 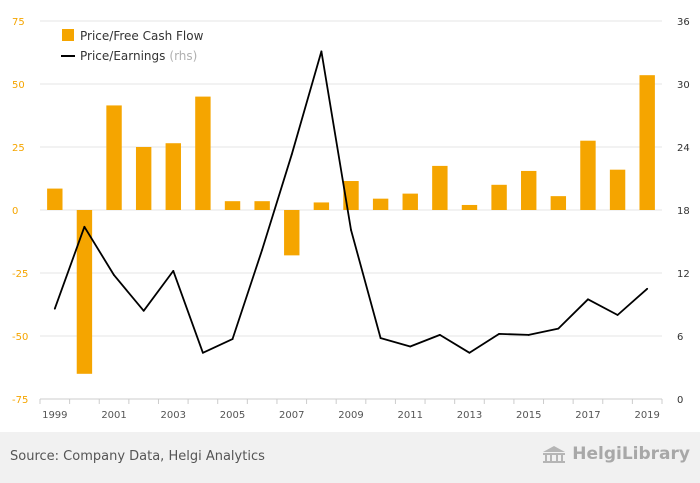 I want to click on source-text: Source: Company Data, Helgi Analytics, so click(x=137, y=456).